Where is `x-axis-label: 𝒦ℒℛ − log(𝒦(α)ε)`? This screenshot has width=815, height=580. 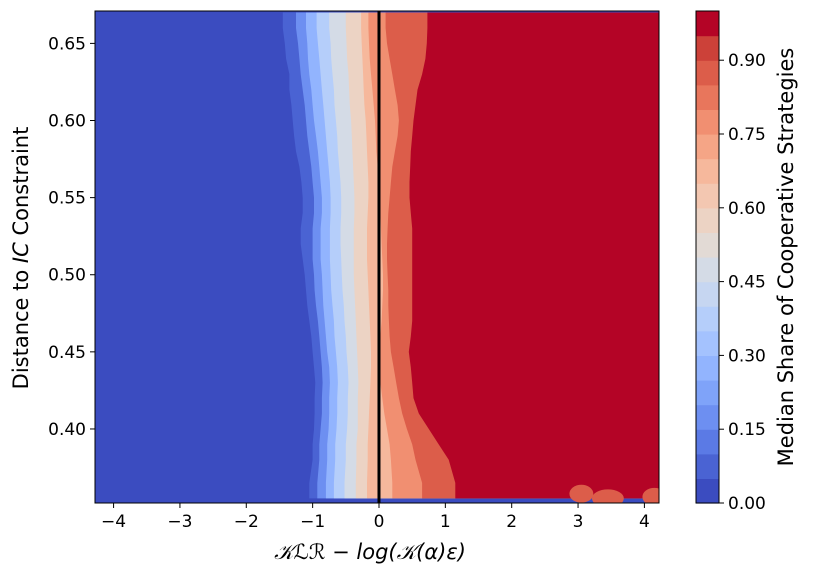 x-axis-label: 𝒦ℒℛ − log(𝒦(α)ε) is located at coordinates (370, 552).